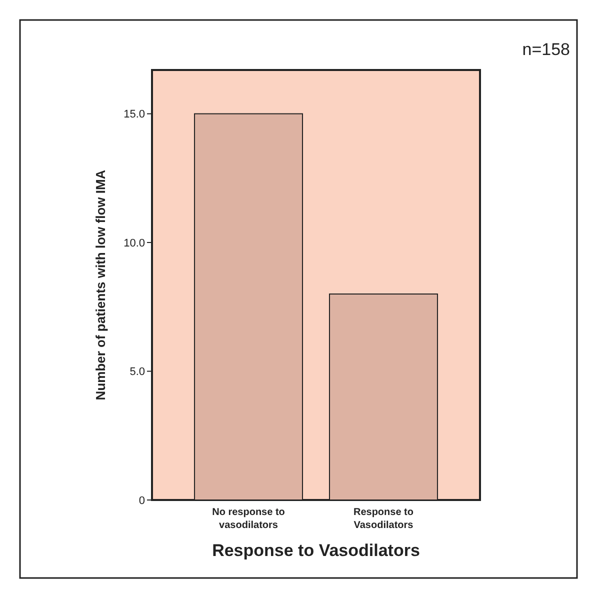 The image size is (597, 599). I want to click on x-axis-title: Response to Vasodilators, so click(316, 550).